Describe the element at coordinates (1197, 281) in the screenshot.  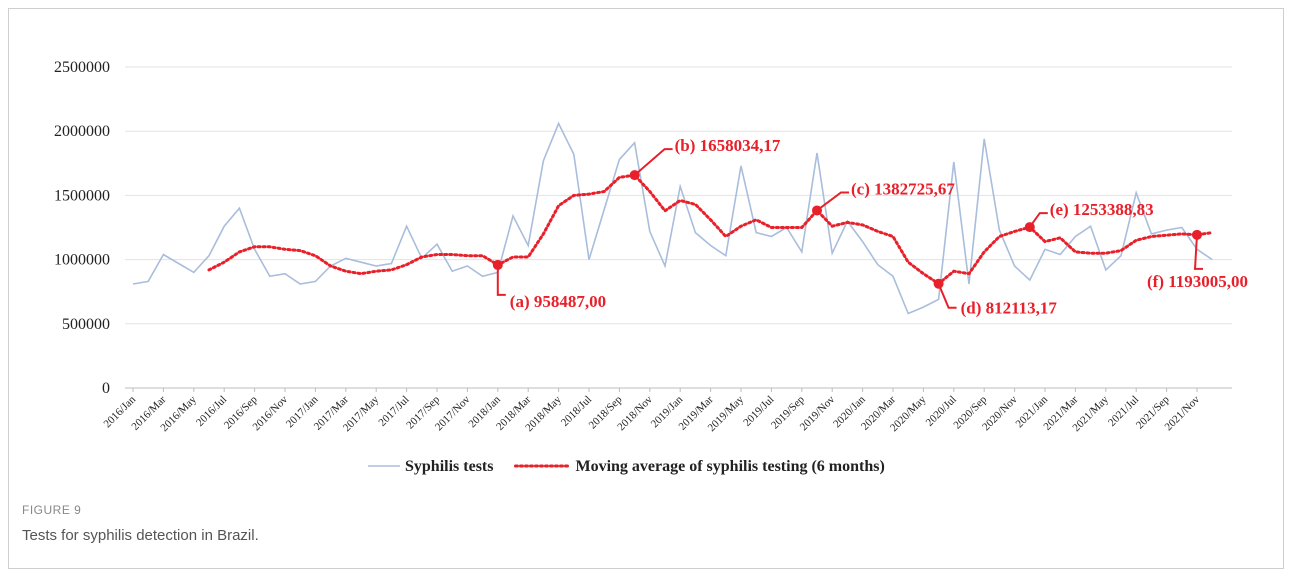
I see `data-label: (f) 1193005,00` at that location.